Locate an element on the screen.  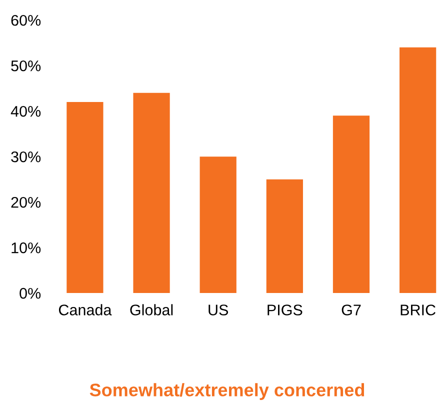
x-tick-label: Canada is located at coordinates (85, 310).